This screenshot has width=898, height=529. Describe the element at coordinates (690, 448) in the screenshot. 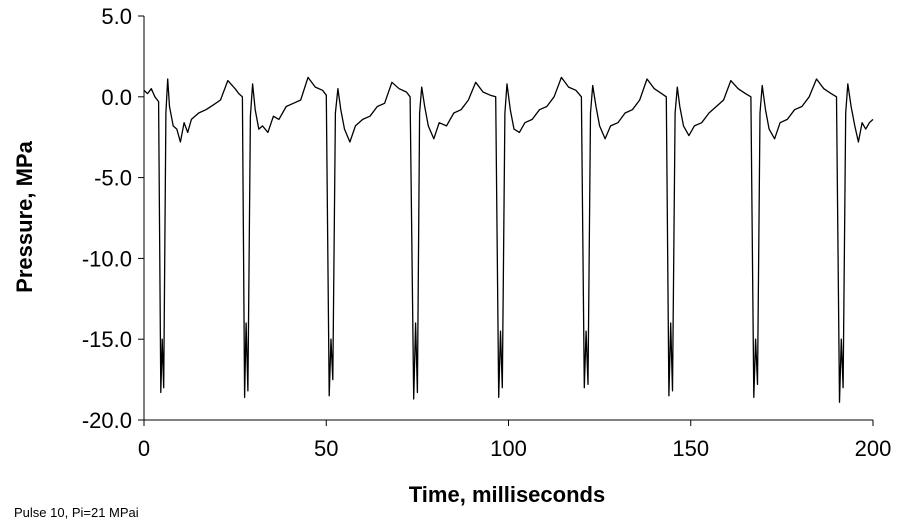

I see `x-tick-label: 150` at that location.